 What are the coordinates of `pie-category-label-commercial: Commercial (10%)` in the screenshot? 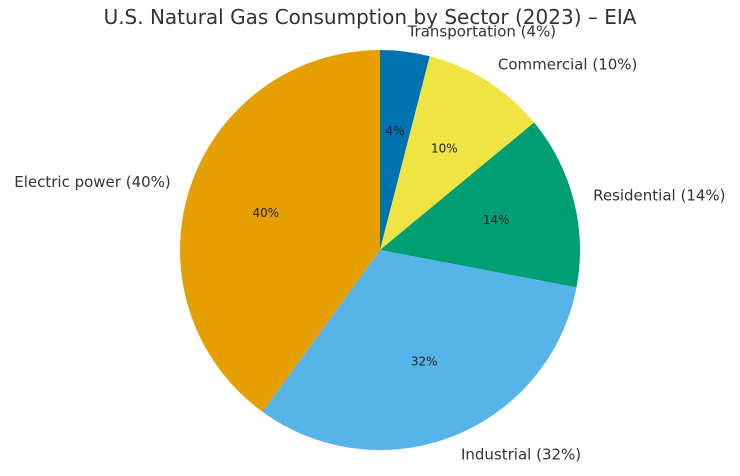 It's located at (568, 64).